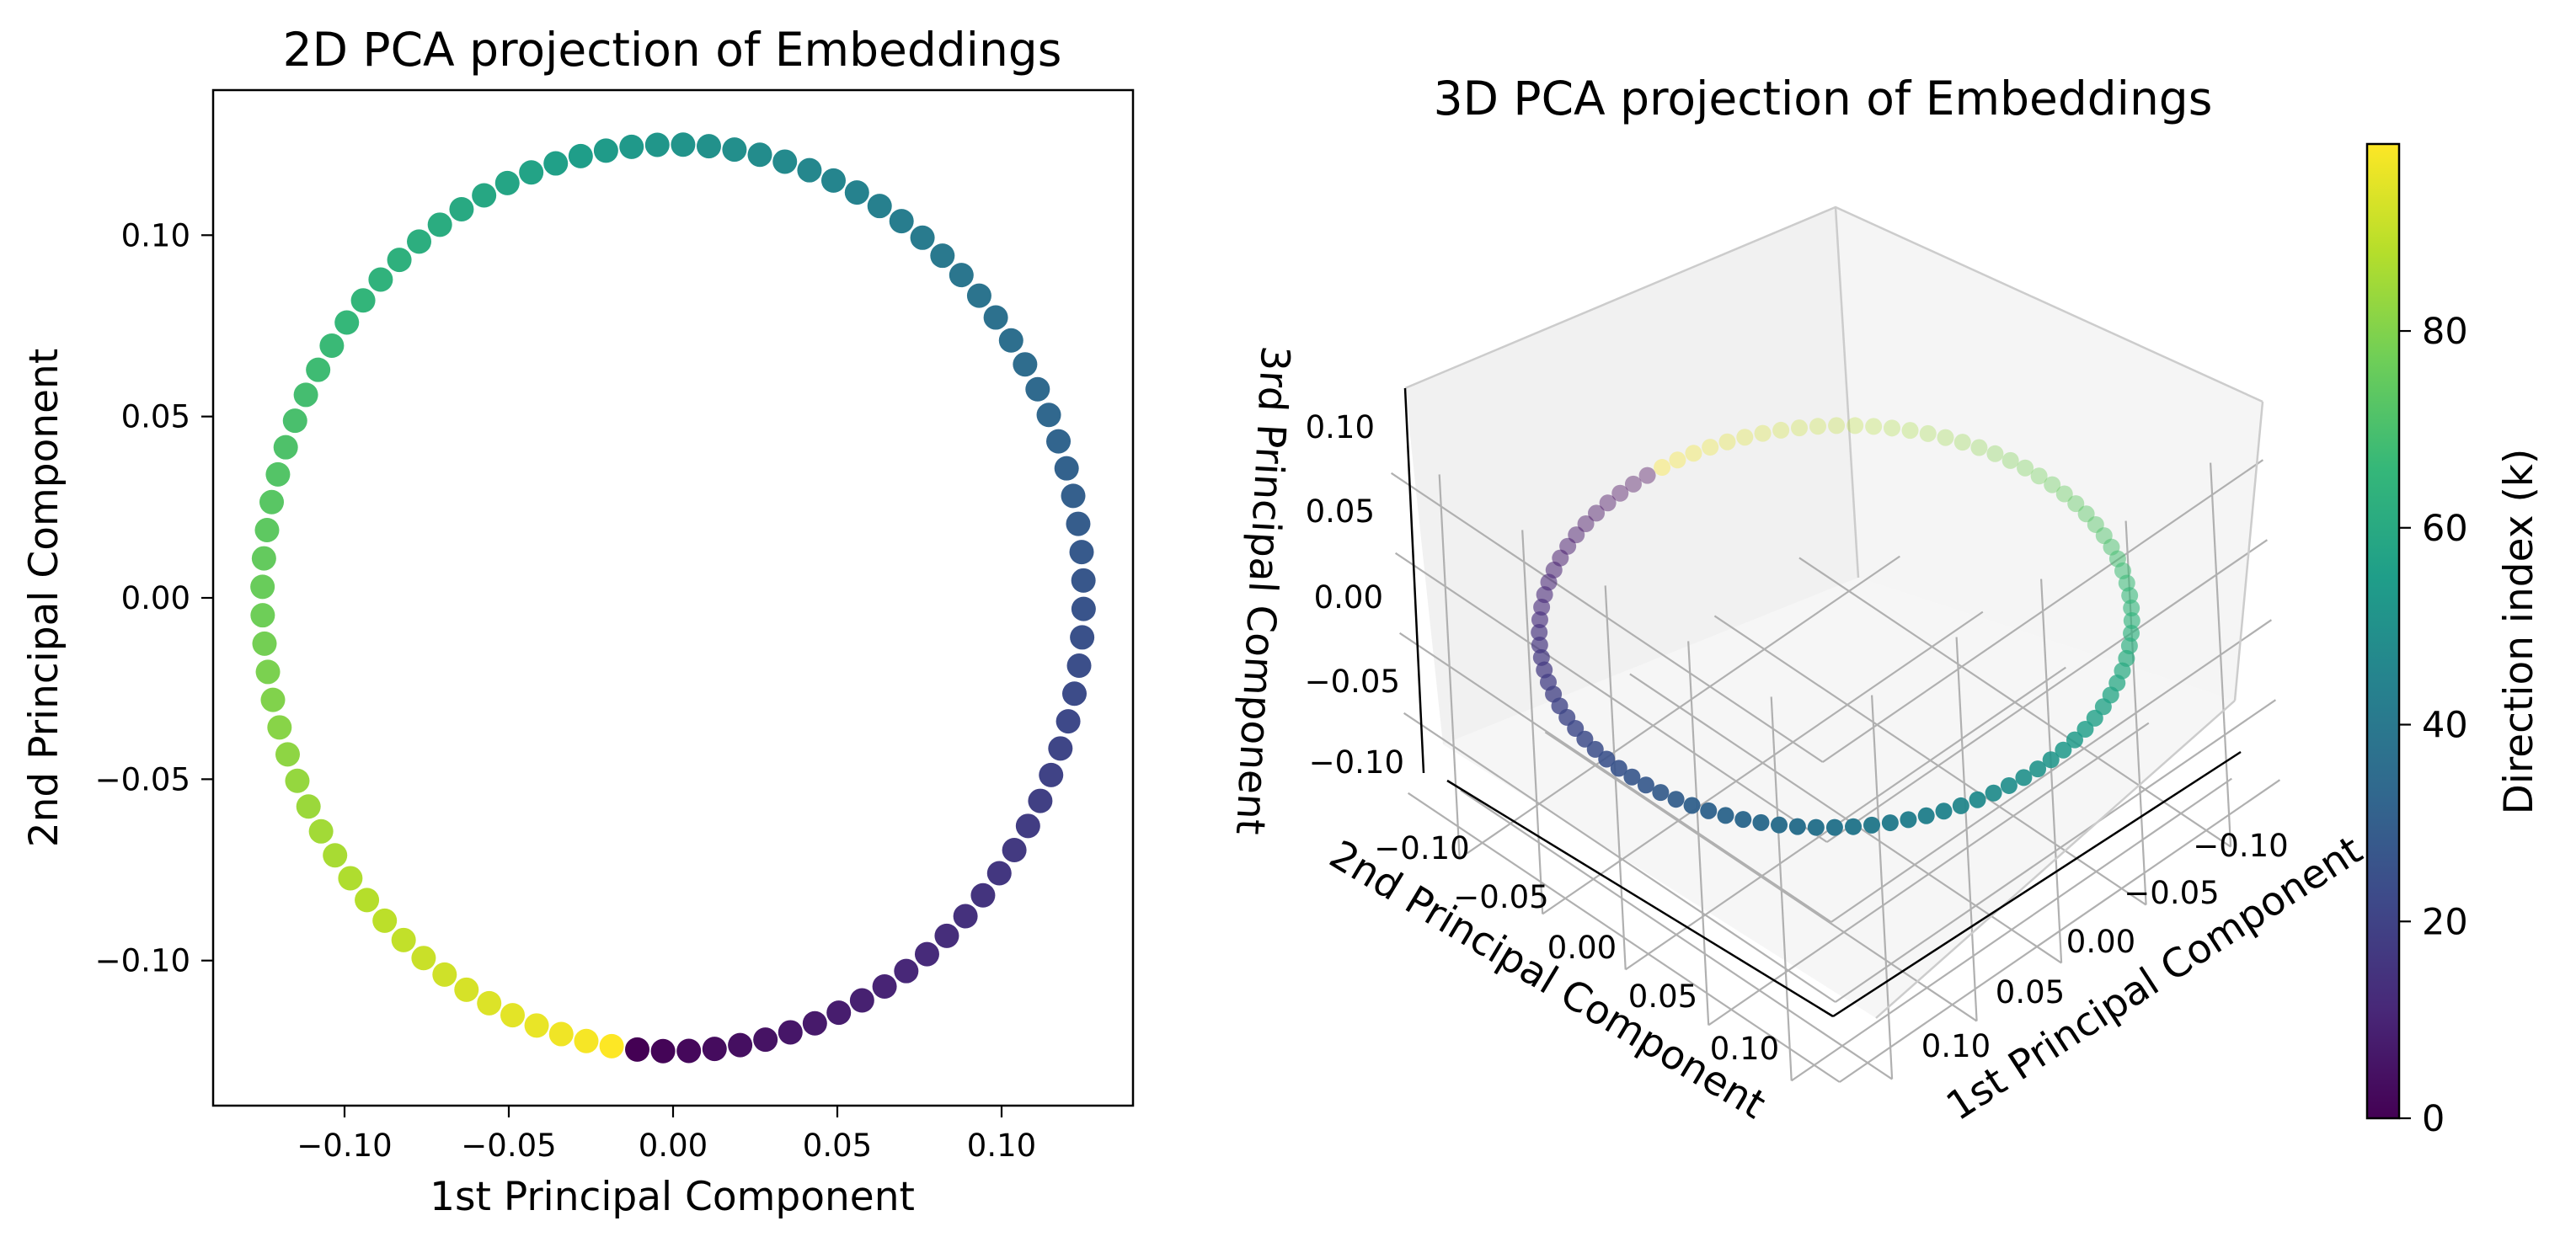 Image resolution: width=2576 pixels, height=1253 pixels. I want to click on x3d-tick-label: 0.10, so click(1956, 1046).